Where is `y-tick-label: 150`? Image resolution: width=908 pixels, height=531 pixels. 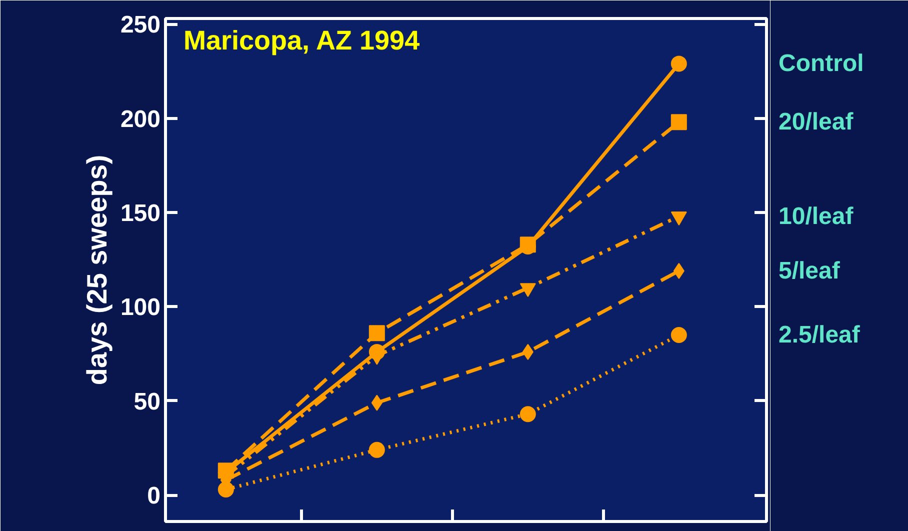
y-tick-label: 150 is located at coordinates (140, 214).